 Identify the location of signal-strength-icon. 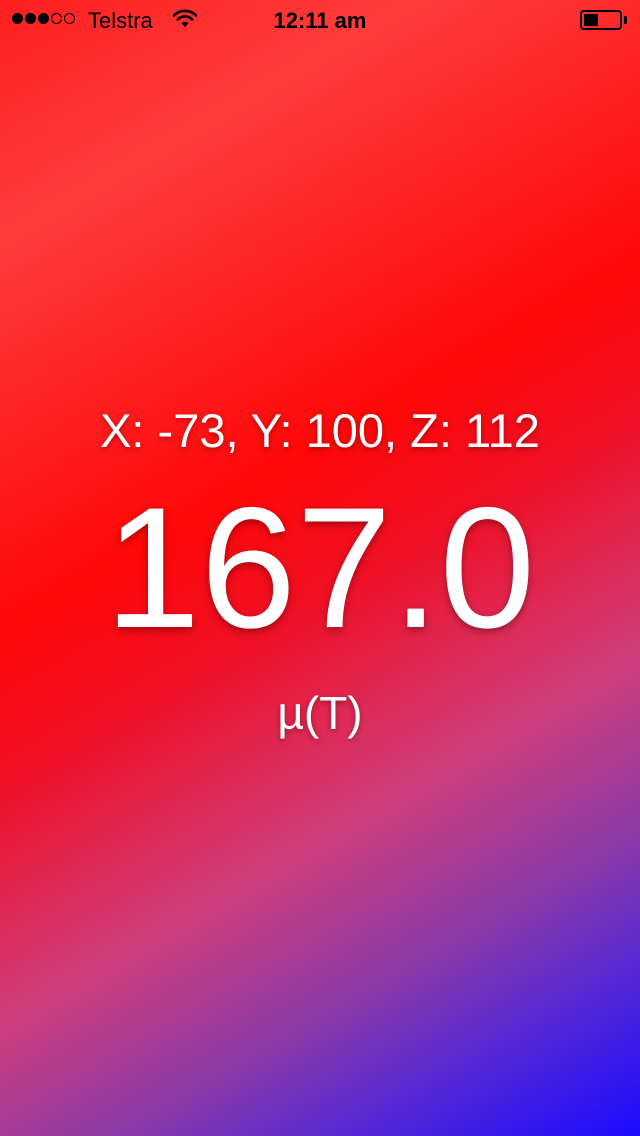
(43, 18).